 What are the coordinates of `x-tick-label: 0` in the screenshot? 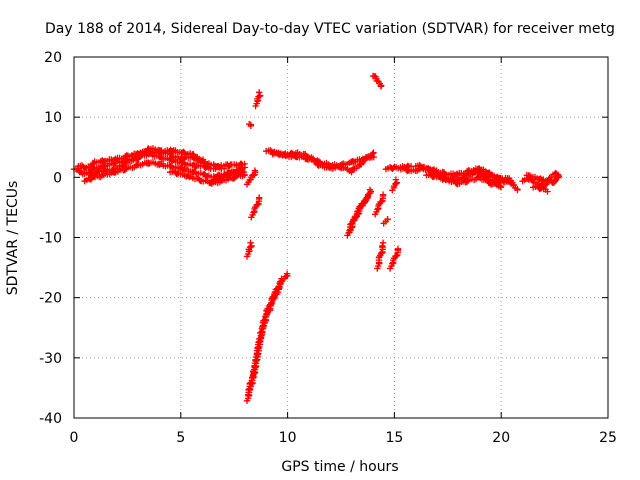 It's located at (74, 438).